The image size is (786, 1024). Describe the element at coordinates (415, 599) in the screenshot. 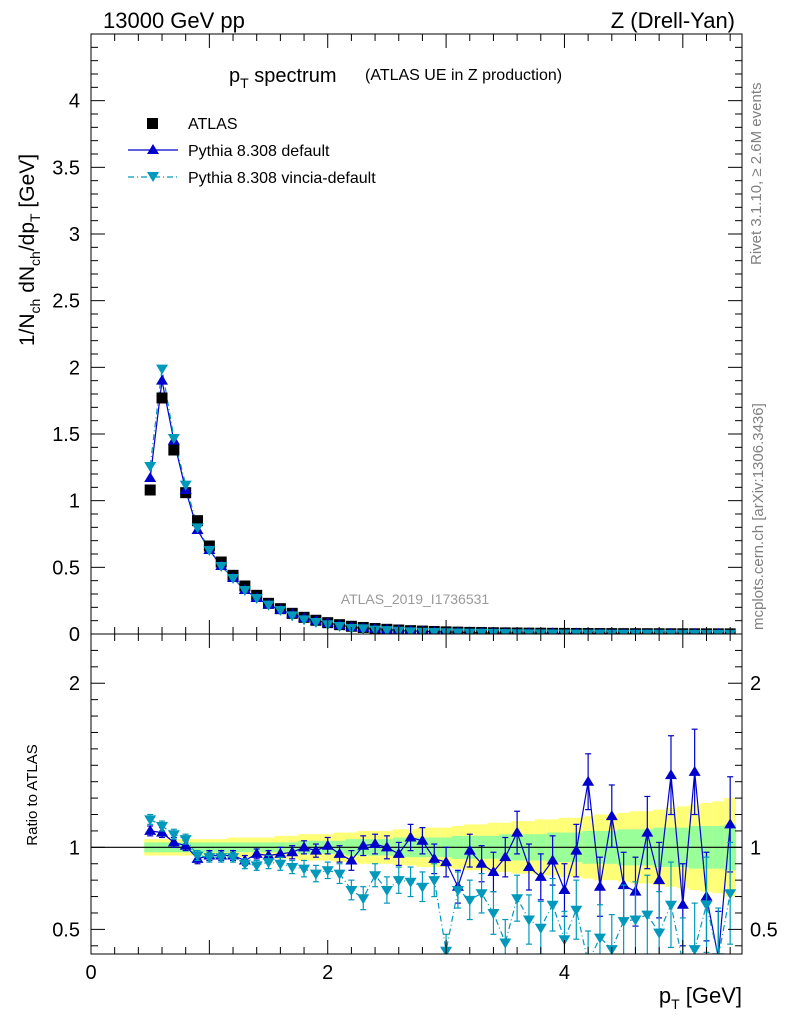

I see `analysis-watermark: ATLAS_2019_I1736531` at that location.